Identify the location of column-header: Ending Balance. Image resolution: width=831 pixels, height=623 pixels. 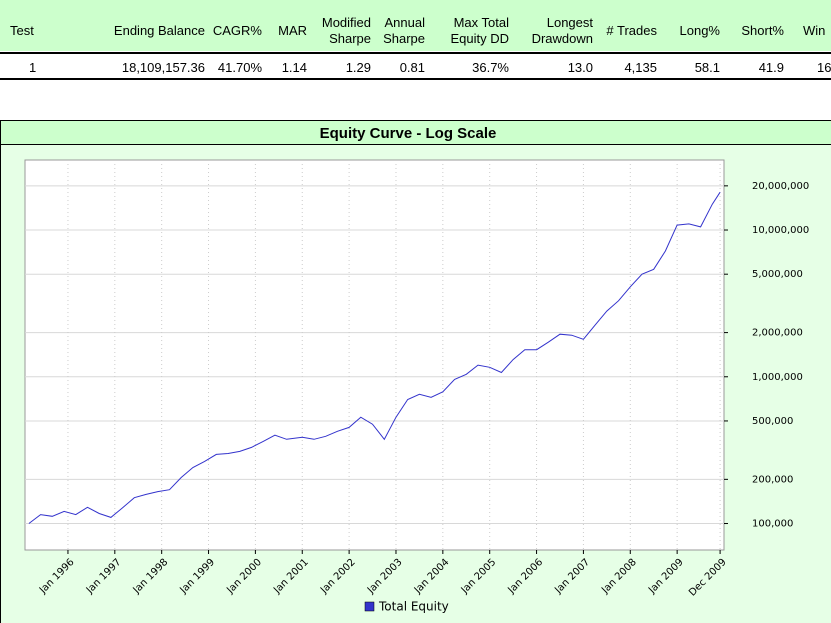
(159, 30).